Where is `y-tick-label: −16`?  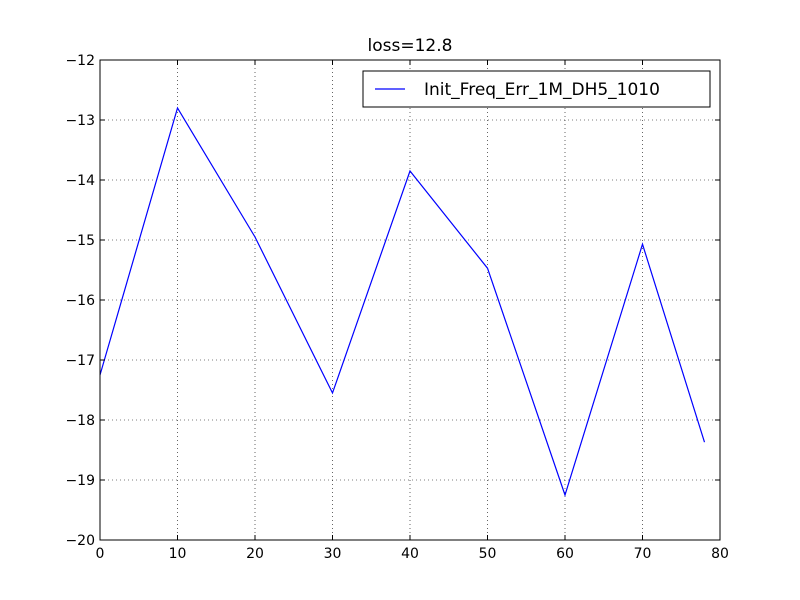
y-tick-label: −16 is located at coordinates (80, 301).